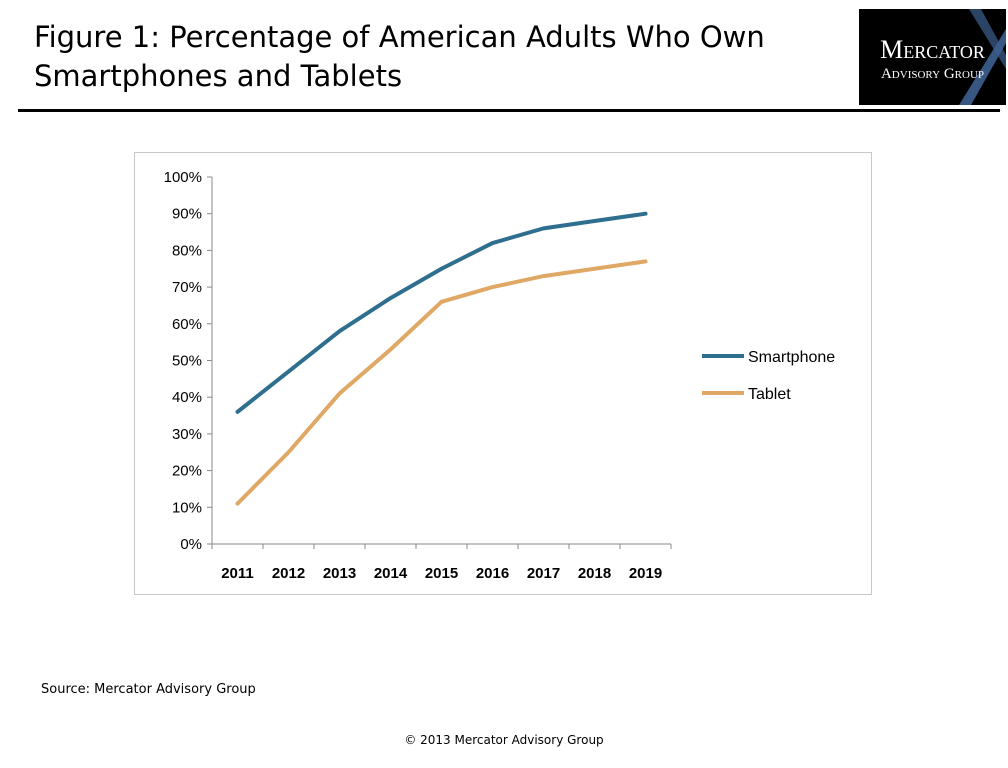 The height and width of the screenshot is (768, 1008). Describe the element at coordinates (288, 573) in the screenshot. I see `x-tick-label: 2012` at that location.